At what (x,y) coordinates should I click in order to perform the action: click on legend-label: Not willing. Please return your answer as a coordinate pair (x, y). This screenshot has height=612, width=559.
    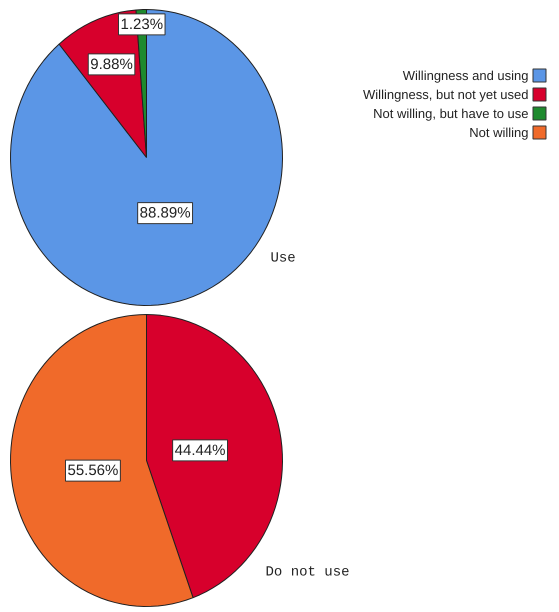
    Looking at the image, I should click on (499, 132).